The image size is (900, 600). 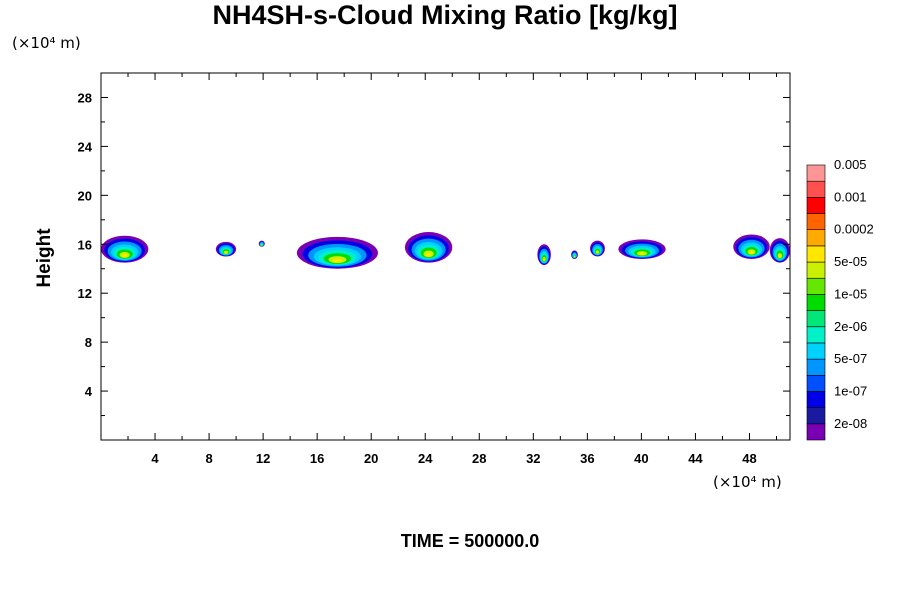 What do you see at coordinates (46, 43) in the screenshot?
I see `y-axis-unit: (×10⁴ m)` at bounding box center [46, 43].